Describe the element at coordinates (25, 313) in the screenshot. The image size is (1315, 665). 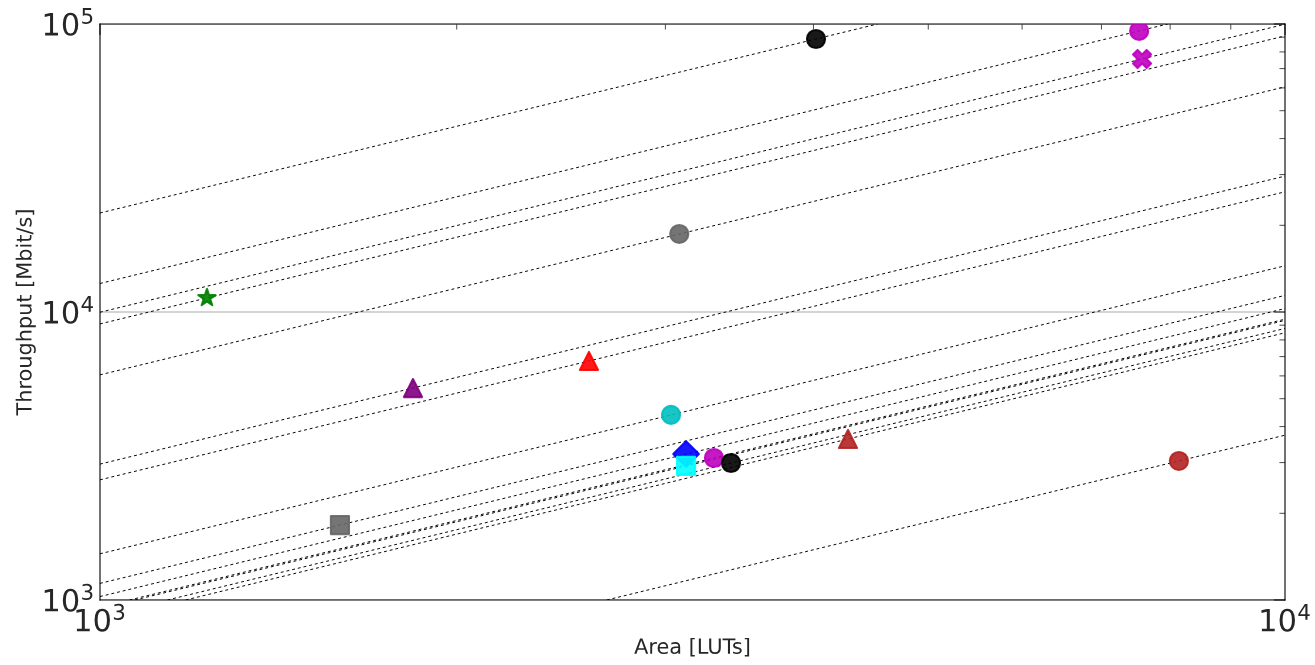
I see `y-axis-title: Throughput [Mbit/s]` at that location.